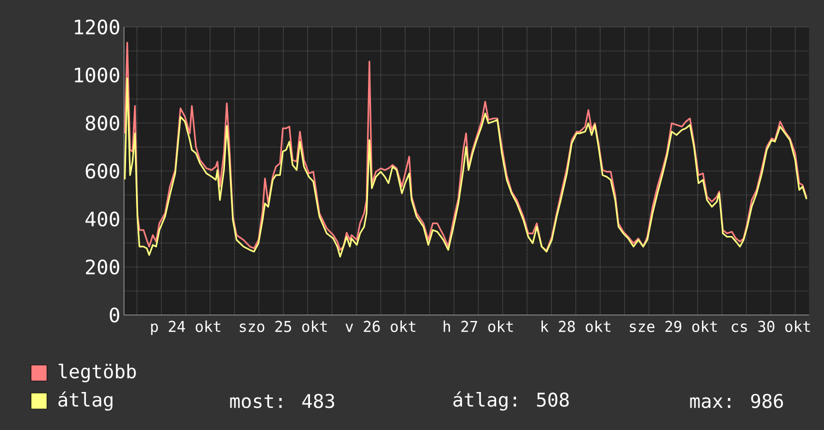 The width and height of the screenshot is (824, 430). What do you see at coordinates (97, 75) in the screenshot?
I see `y-tick-label: 1000` at bounding box center [97, 75].